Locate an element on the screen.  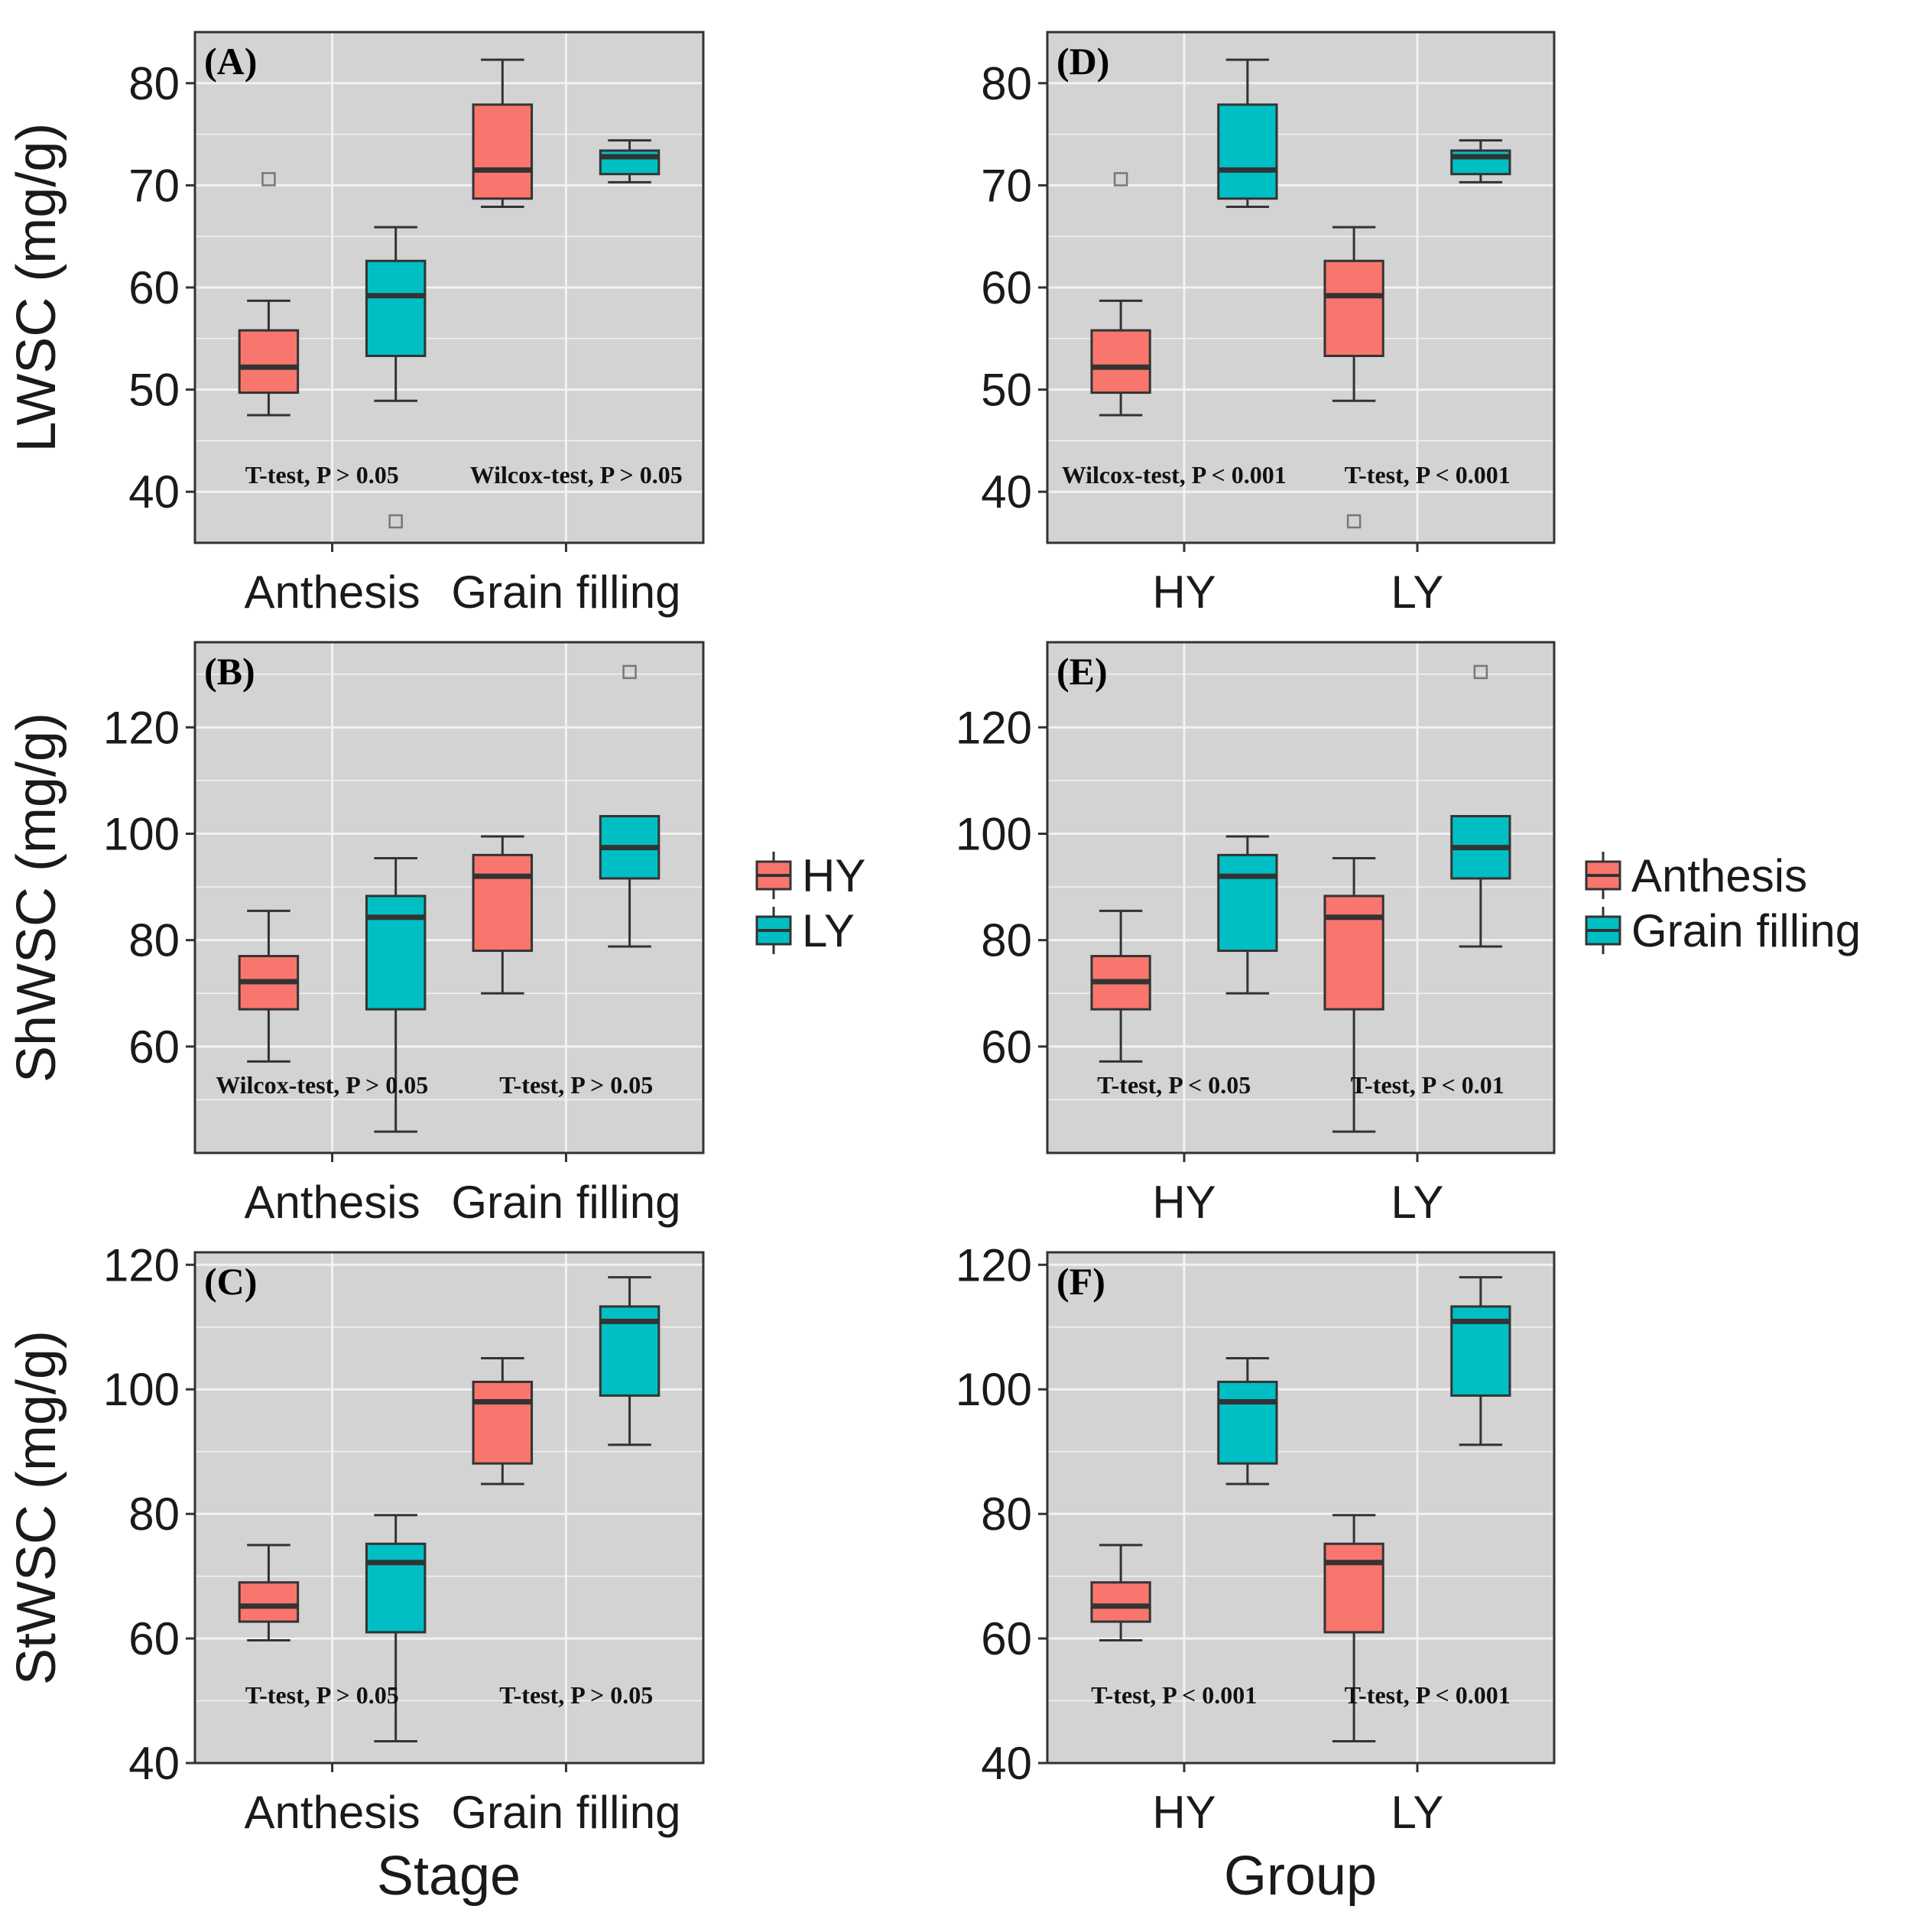
panel-label: (E) is located at coordinates (1082, 672).